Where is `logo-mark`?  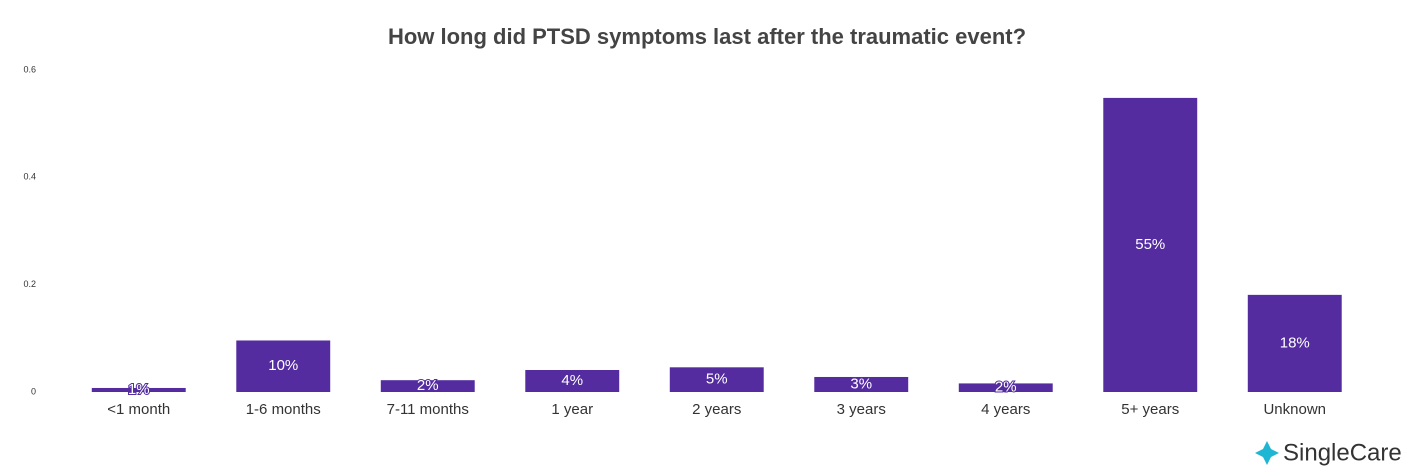 logo-mark is located at coordinates (1267, 453).